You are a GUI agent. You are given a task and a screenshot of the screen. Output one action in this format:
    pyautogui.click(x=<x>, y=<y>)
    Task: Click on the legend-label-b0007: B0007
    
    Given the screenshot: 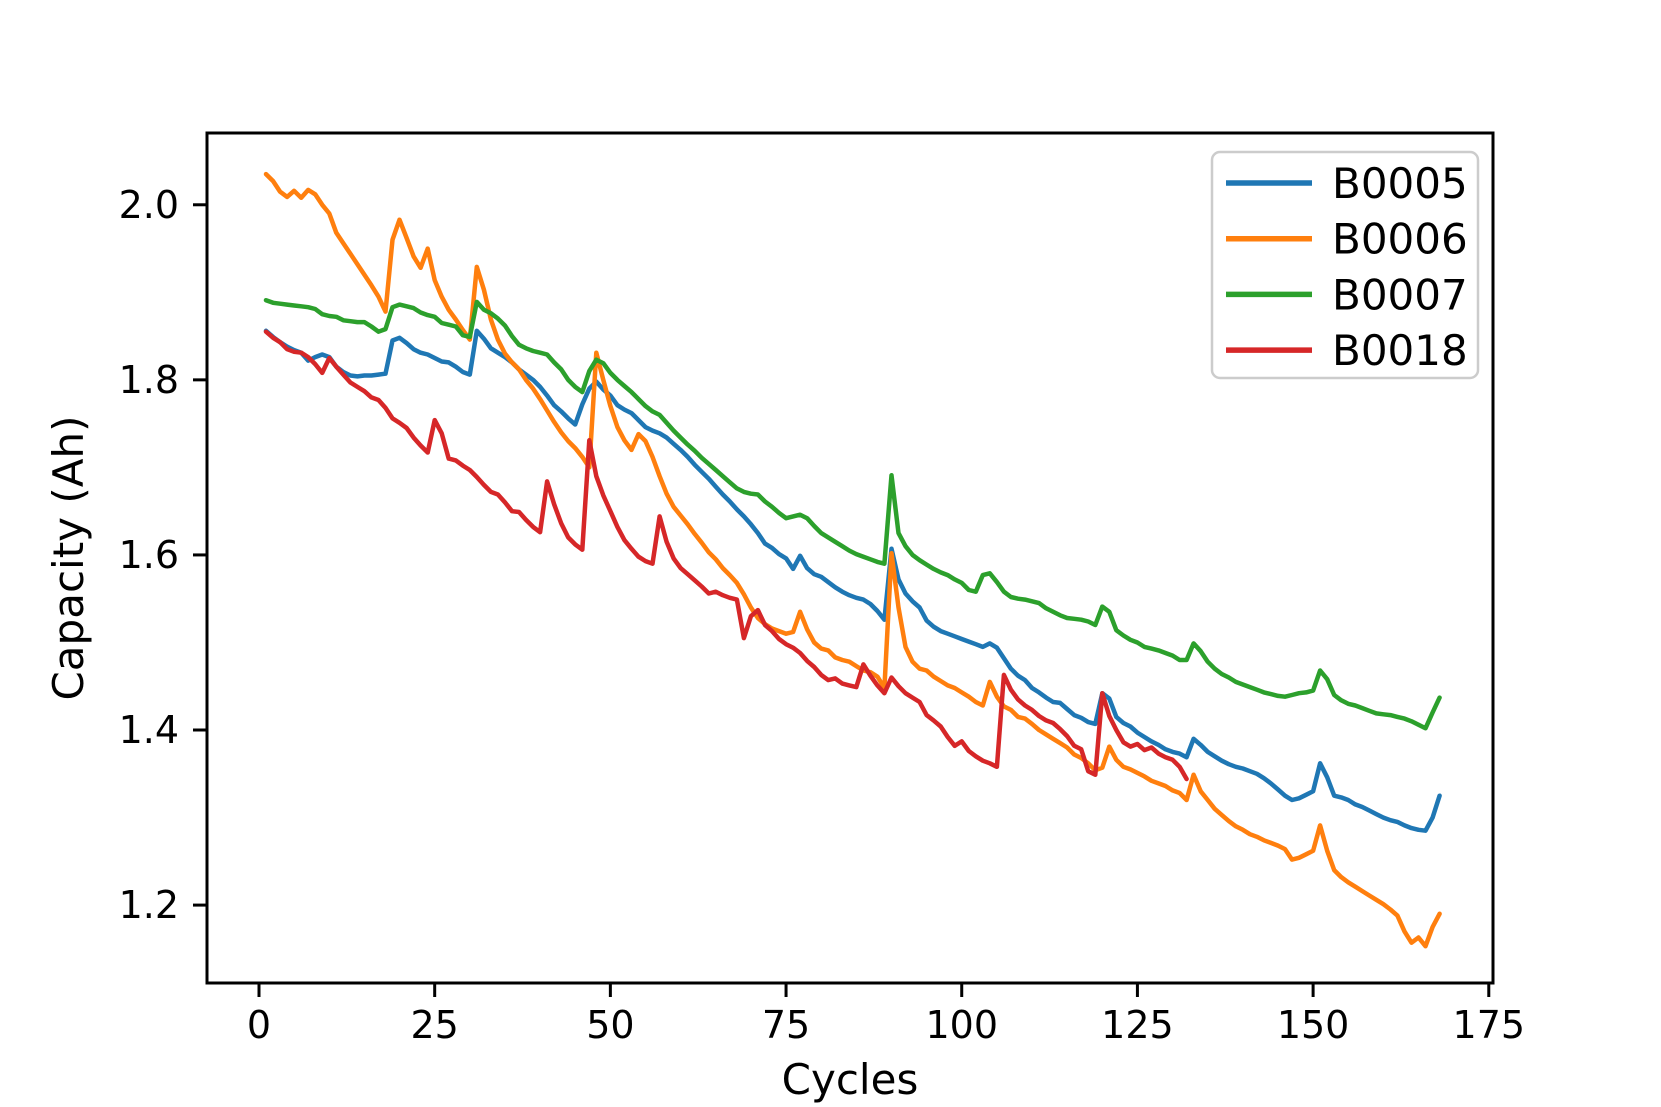 What is the action you would take?
    pyautogui.click(x=1400, y=294)
    